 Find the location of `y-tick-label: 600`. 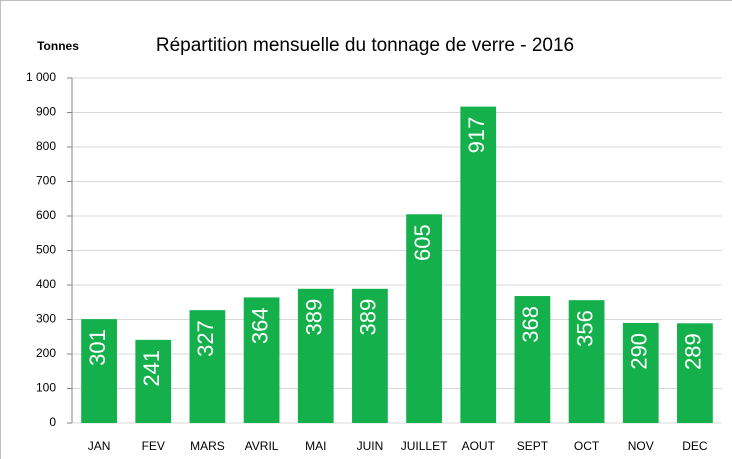

y-tick-label: 600 is located at coordinates (46, 215).